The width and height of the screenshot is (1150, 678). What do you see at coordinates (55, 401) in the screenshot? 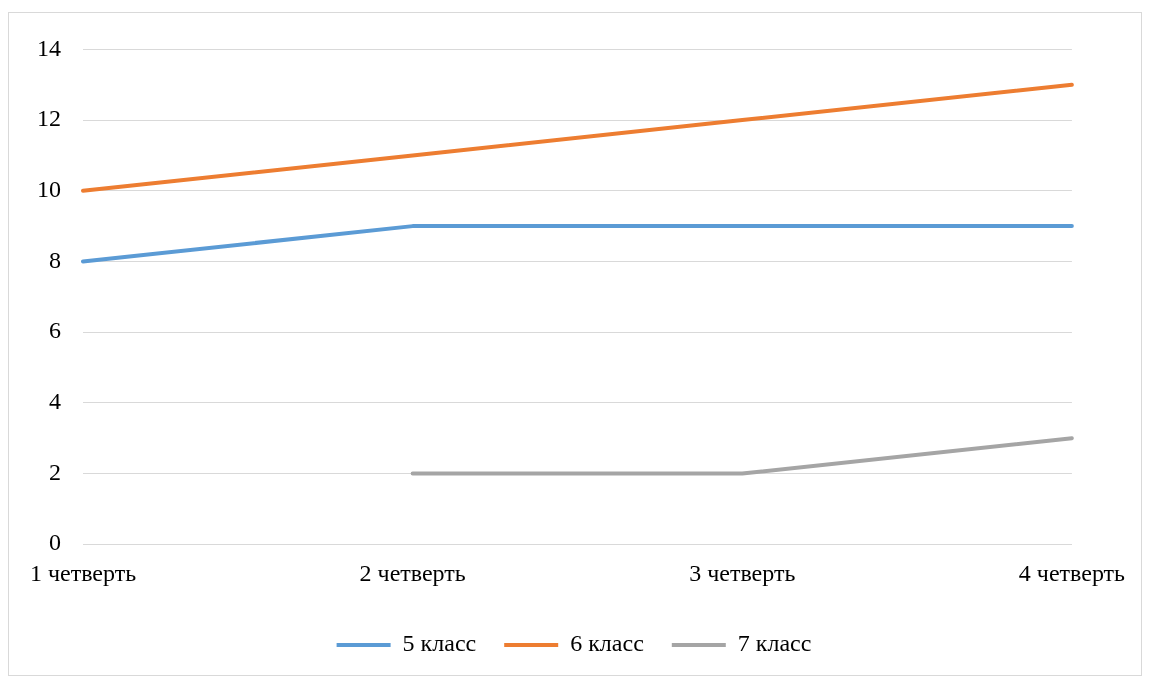
I see `y-tick-label: 4` at bounding box center [55, 401].